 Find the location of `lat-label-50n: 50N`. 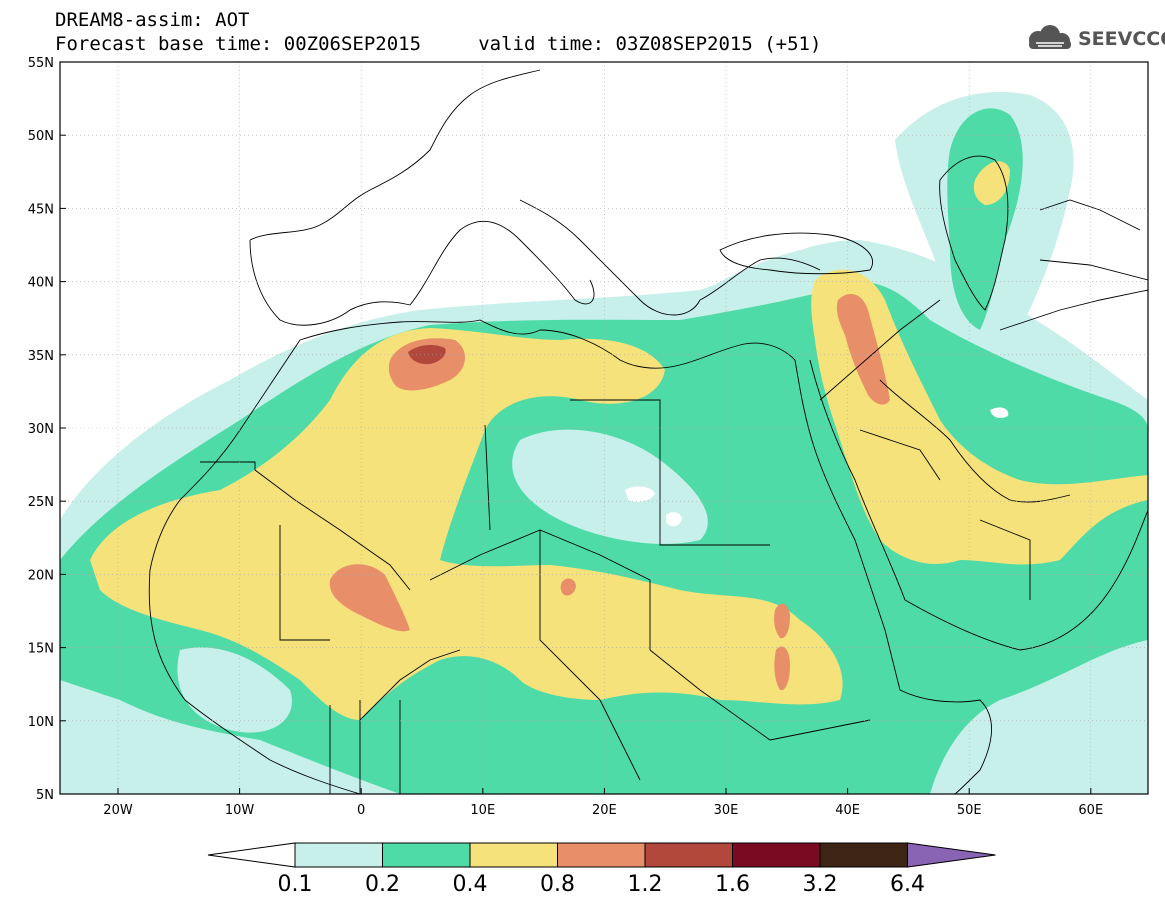

lat-label-50n: 50N is located at coordinates (41, 136).